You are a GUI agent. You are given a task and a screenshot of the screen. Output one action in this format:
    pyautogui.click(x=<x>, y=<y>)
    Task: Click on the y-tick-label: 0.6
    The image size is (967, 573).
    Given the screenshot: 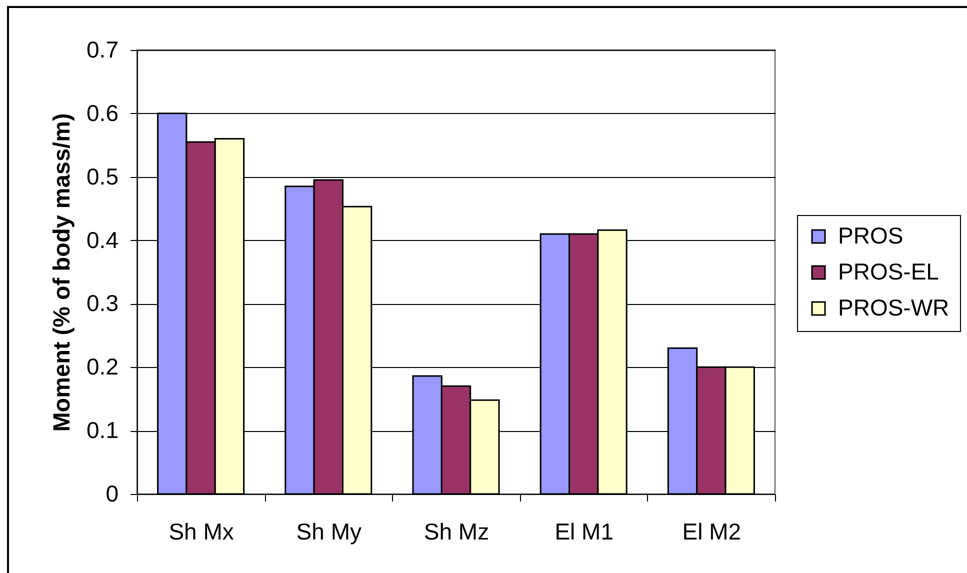 What is the action you would take?
    pyautogui.click(x=102, y=113)
    